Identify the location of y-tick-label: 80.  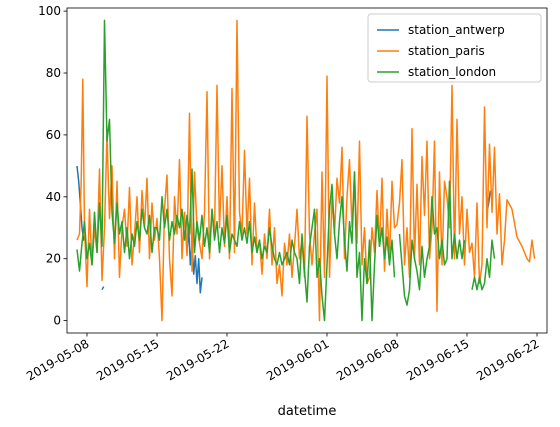
(53, 73).